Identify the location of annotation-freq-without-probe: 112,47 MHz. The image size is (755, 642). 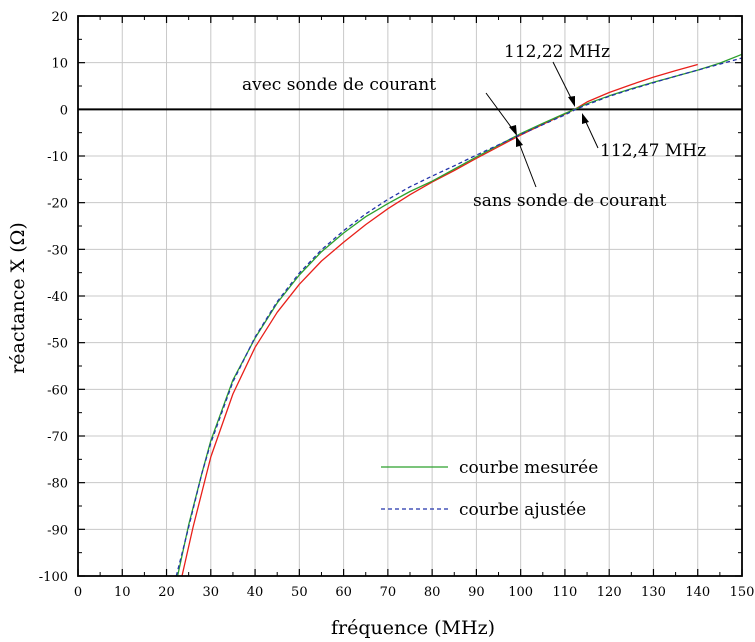
(653, 151).